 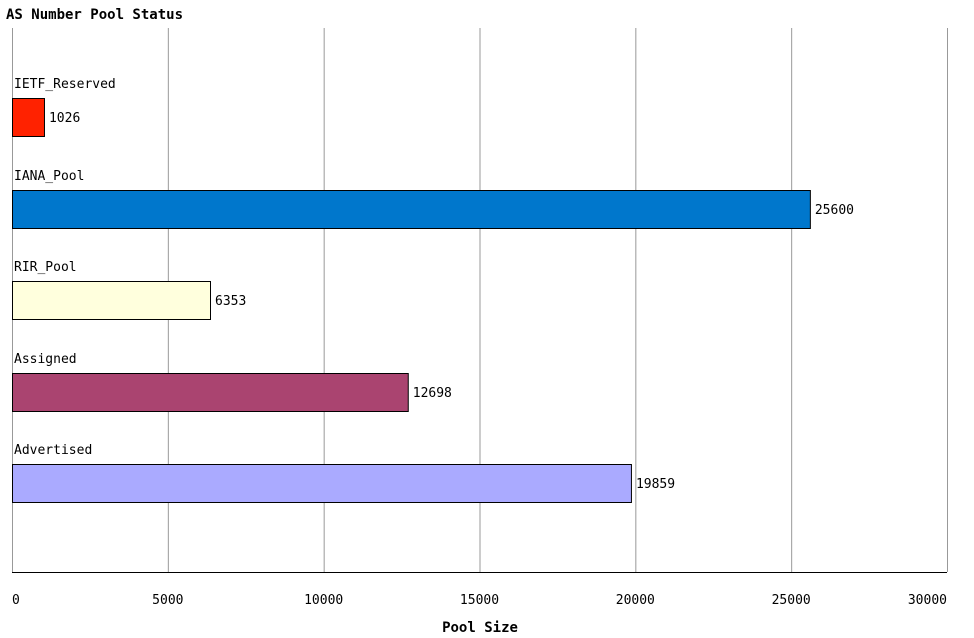 I want to click on bar-group: Advertised 19859, so click(x=343, y=473).